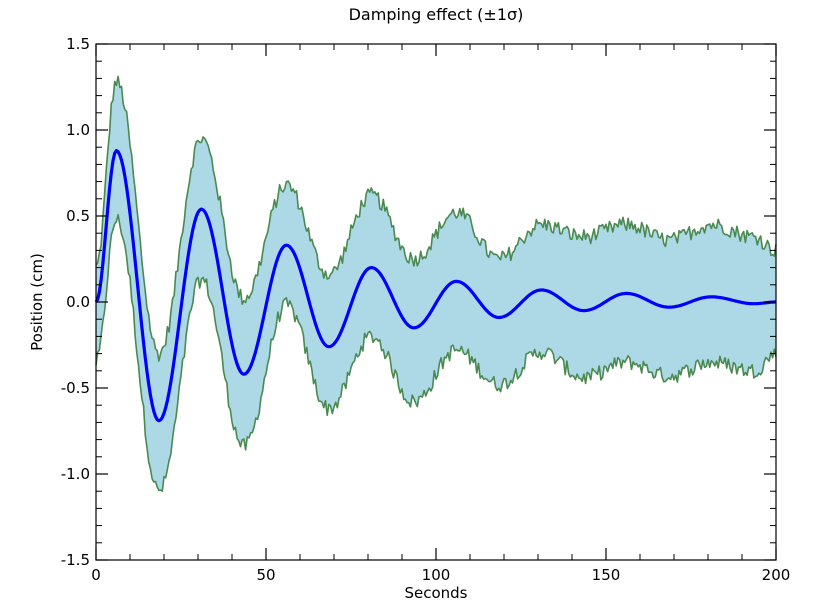 The width and height of the screenshot is (820, 608). Describe the element at coordinates (96, 575) in the screenshot. I see `x-tick-label: 0` at that location.